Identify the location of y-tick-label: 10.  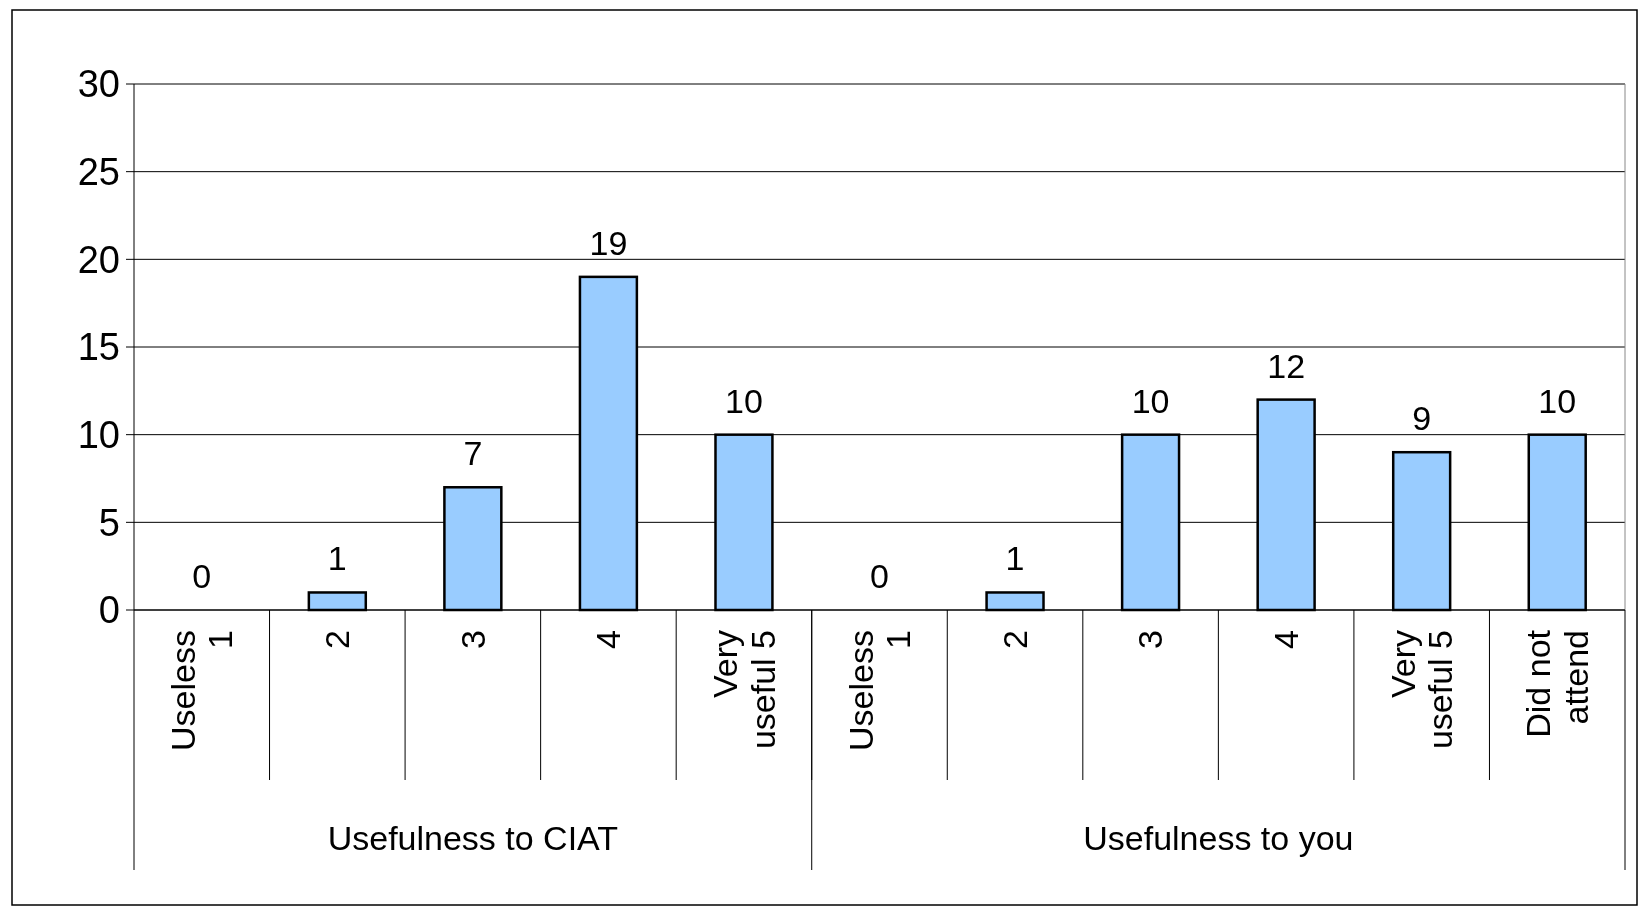
(98, 434).